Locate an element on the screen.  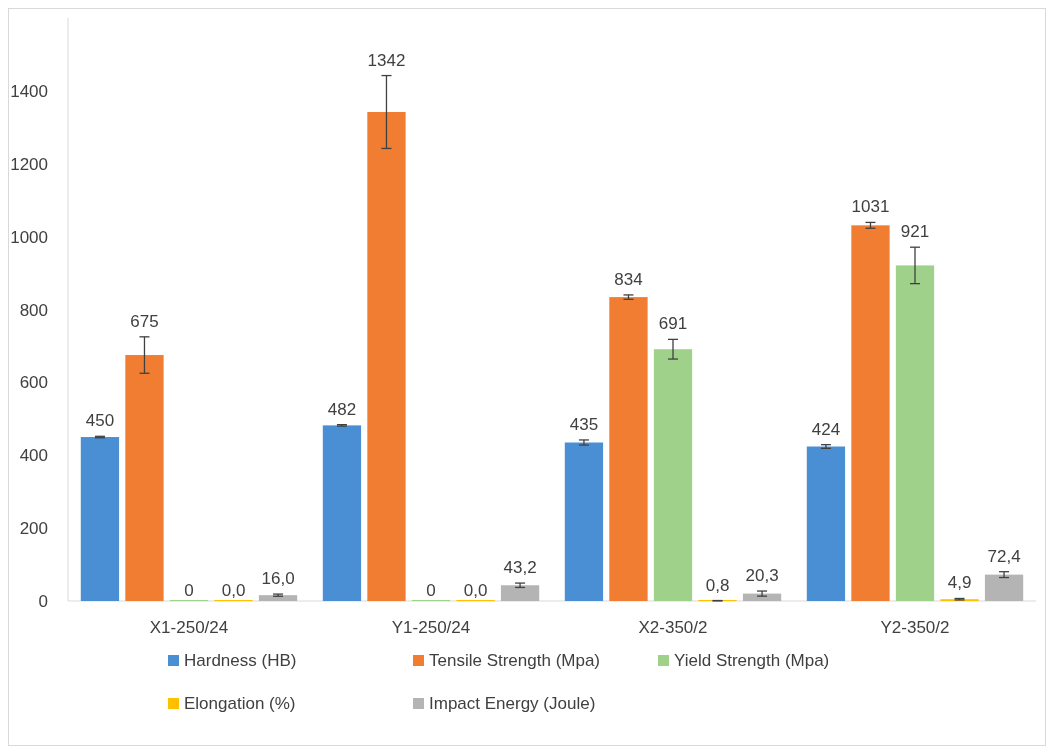
data-label: 72,4 is located at coordinates (1004, 556).